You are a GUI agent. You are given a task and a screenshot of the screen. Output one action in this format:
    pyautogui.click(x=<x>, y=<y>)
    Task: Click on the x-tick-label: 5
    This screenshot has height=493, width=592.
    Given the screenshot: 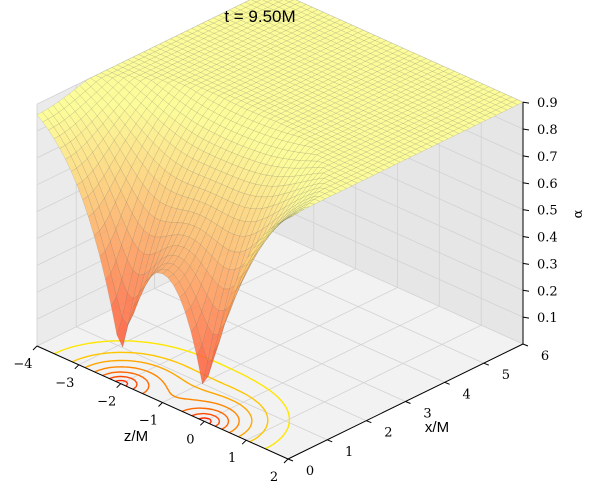 What is the action you would take?
    pyautogui.click(x=506, y=375)
    